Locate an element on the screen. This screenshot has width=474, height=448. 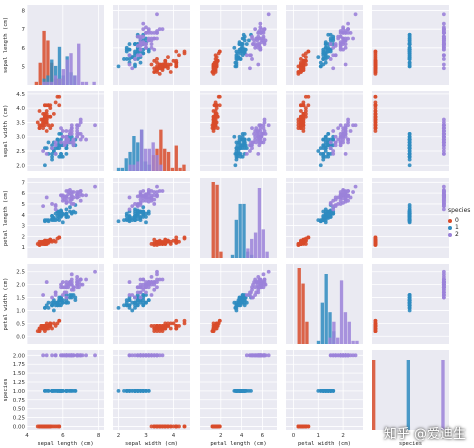
y-axis-label: sepal length (cm) is located at coordinates (6, 45).